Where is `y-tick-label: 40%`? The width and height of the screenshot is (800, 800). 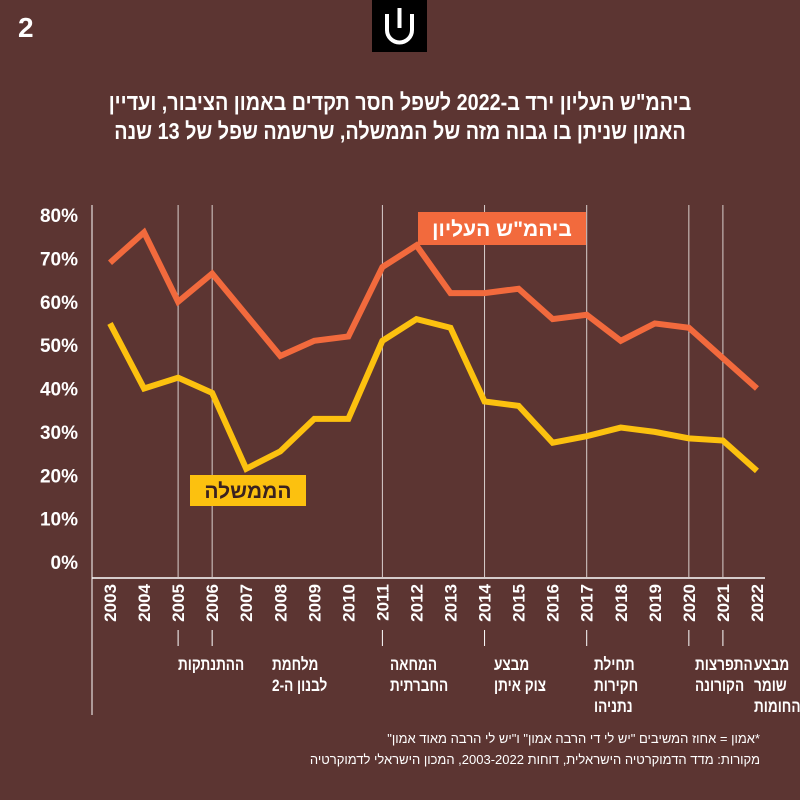
y-tick-label: 40% is located at coordinates (59, 390).